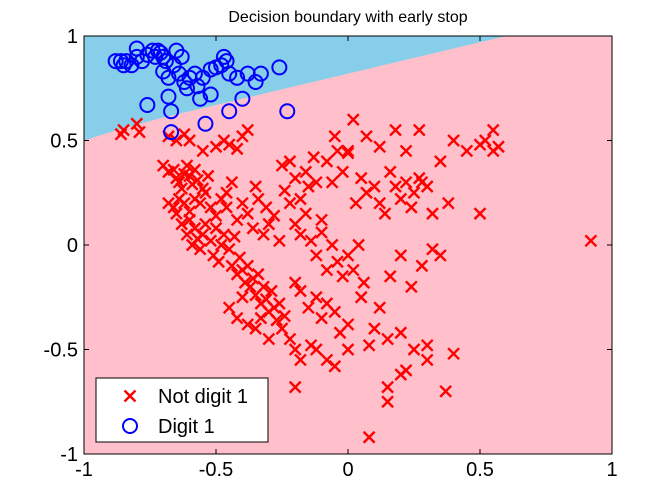 The height and width of the screenshot is (504, 672). What do you see at coordinates (216, 470) in the screenshot?
I see `x-tick-label: -0.5` at bounding box center [216, 470].